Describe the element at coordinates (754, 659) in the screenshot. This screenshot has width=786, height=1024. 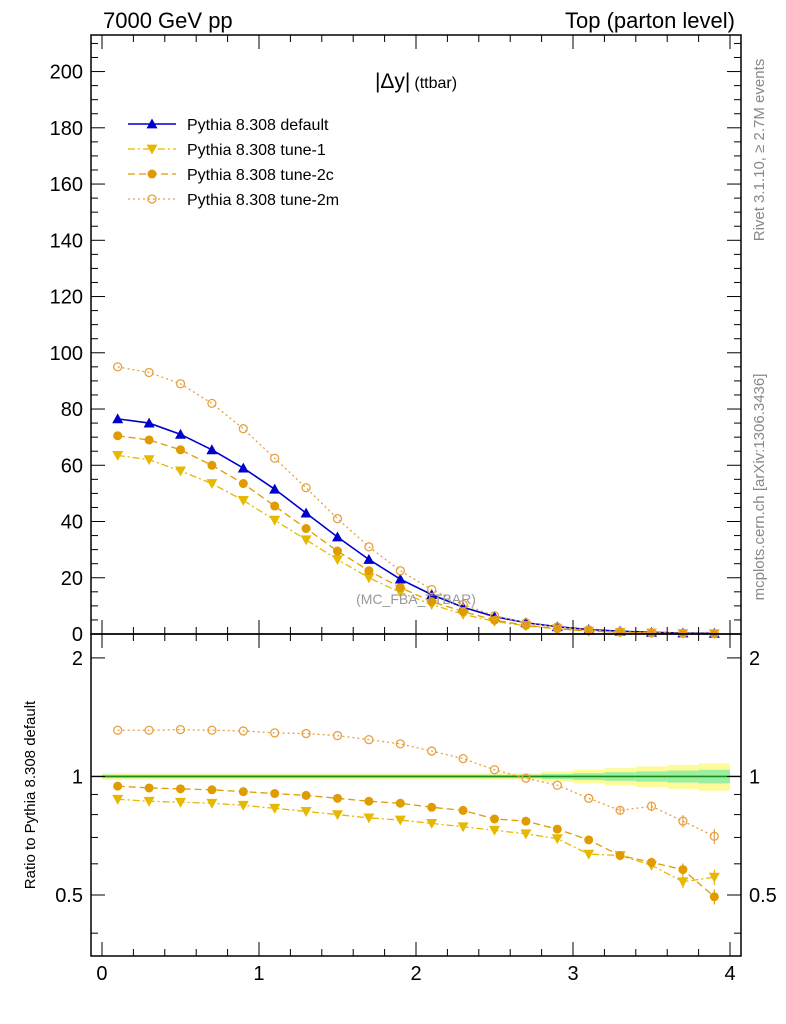
I see `y-tick-label-ratio-right: 2` at that location.